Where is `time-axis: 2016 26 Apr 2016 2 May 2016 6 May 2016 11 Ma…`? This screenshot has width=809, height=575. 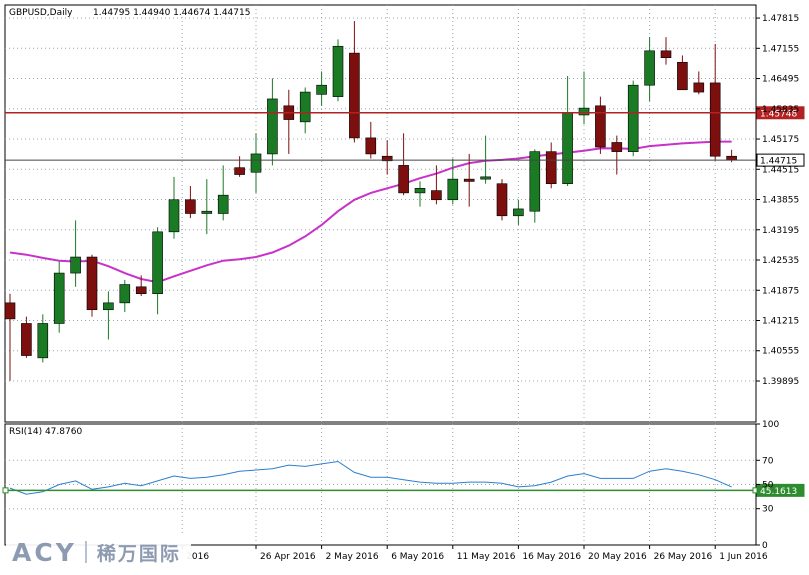
time-axis: 2016 26 Apr 2016 2 May 2016 6 May 2016 11 Ma… is located at coordinates (474, 553).